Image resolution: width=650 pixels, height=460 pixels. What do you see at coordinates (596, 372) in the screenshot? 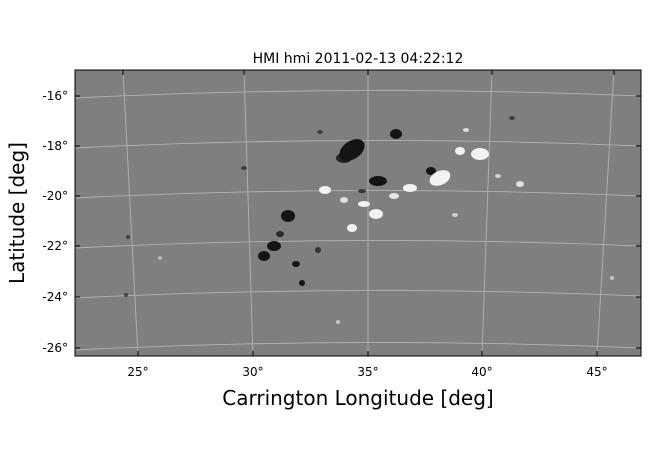
I see `x-tick-label: 45°` at bounding box center [596, 372].